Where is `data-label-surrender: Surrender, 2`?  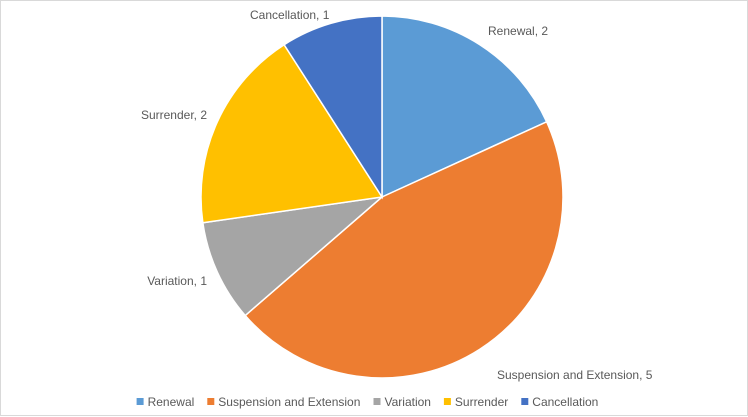
data-label-surrender: Surrender, 2 is located at coordinates (174, 115).